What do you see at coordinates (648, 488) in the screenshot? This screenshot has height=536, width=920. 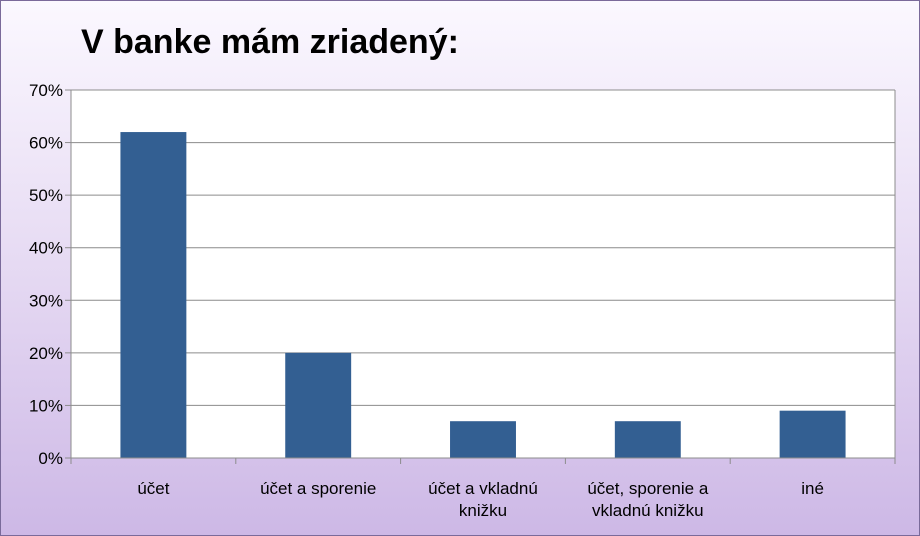 I see `x-tick-label-line: účet, sporenie a` at bounding box center [648, 488].